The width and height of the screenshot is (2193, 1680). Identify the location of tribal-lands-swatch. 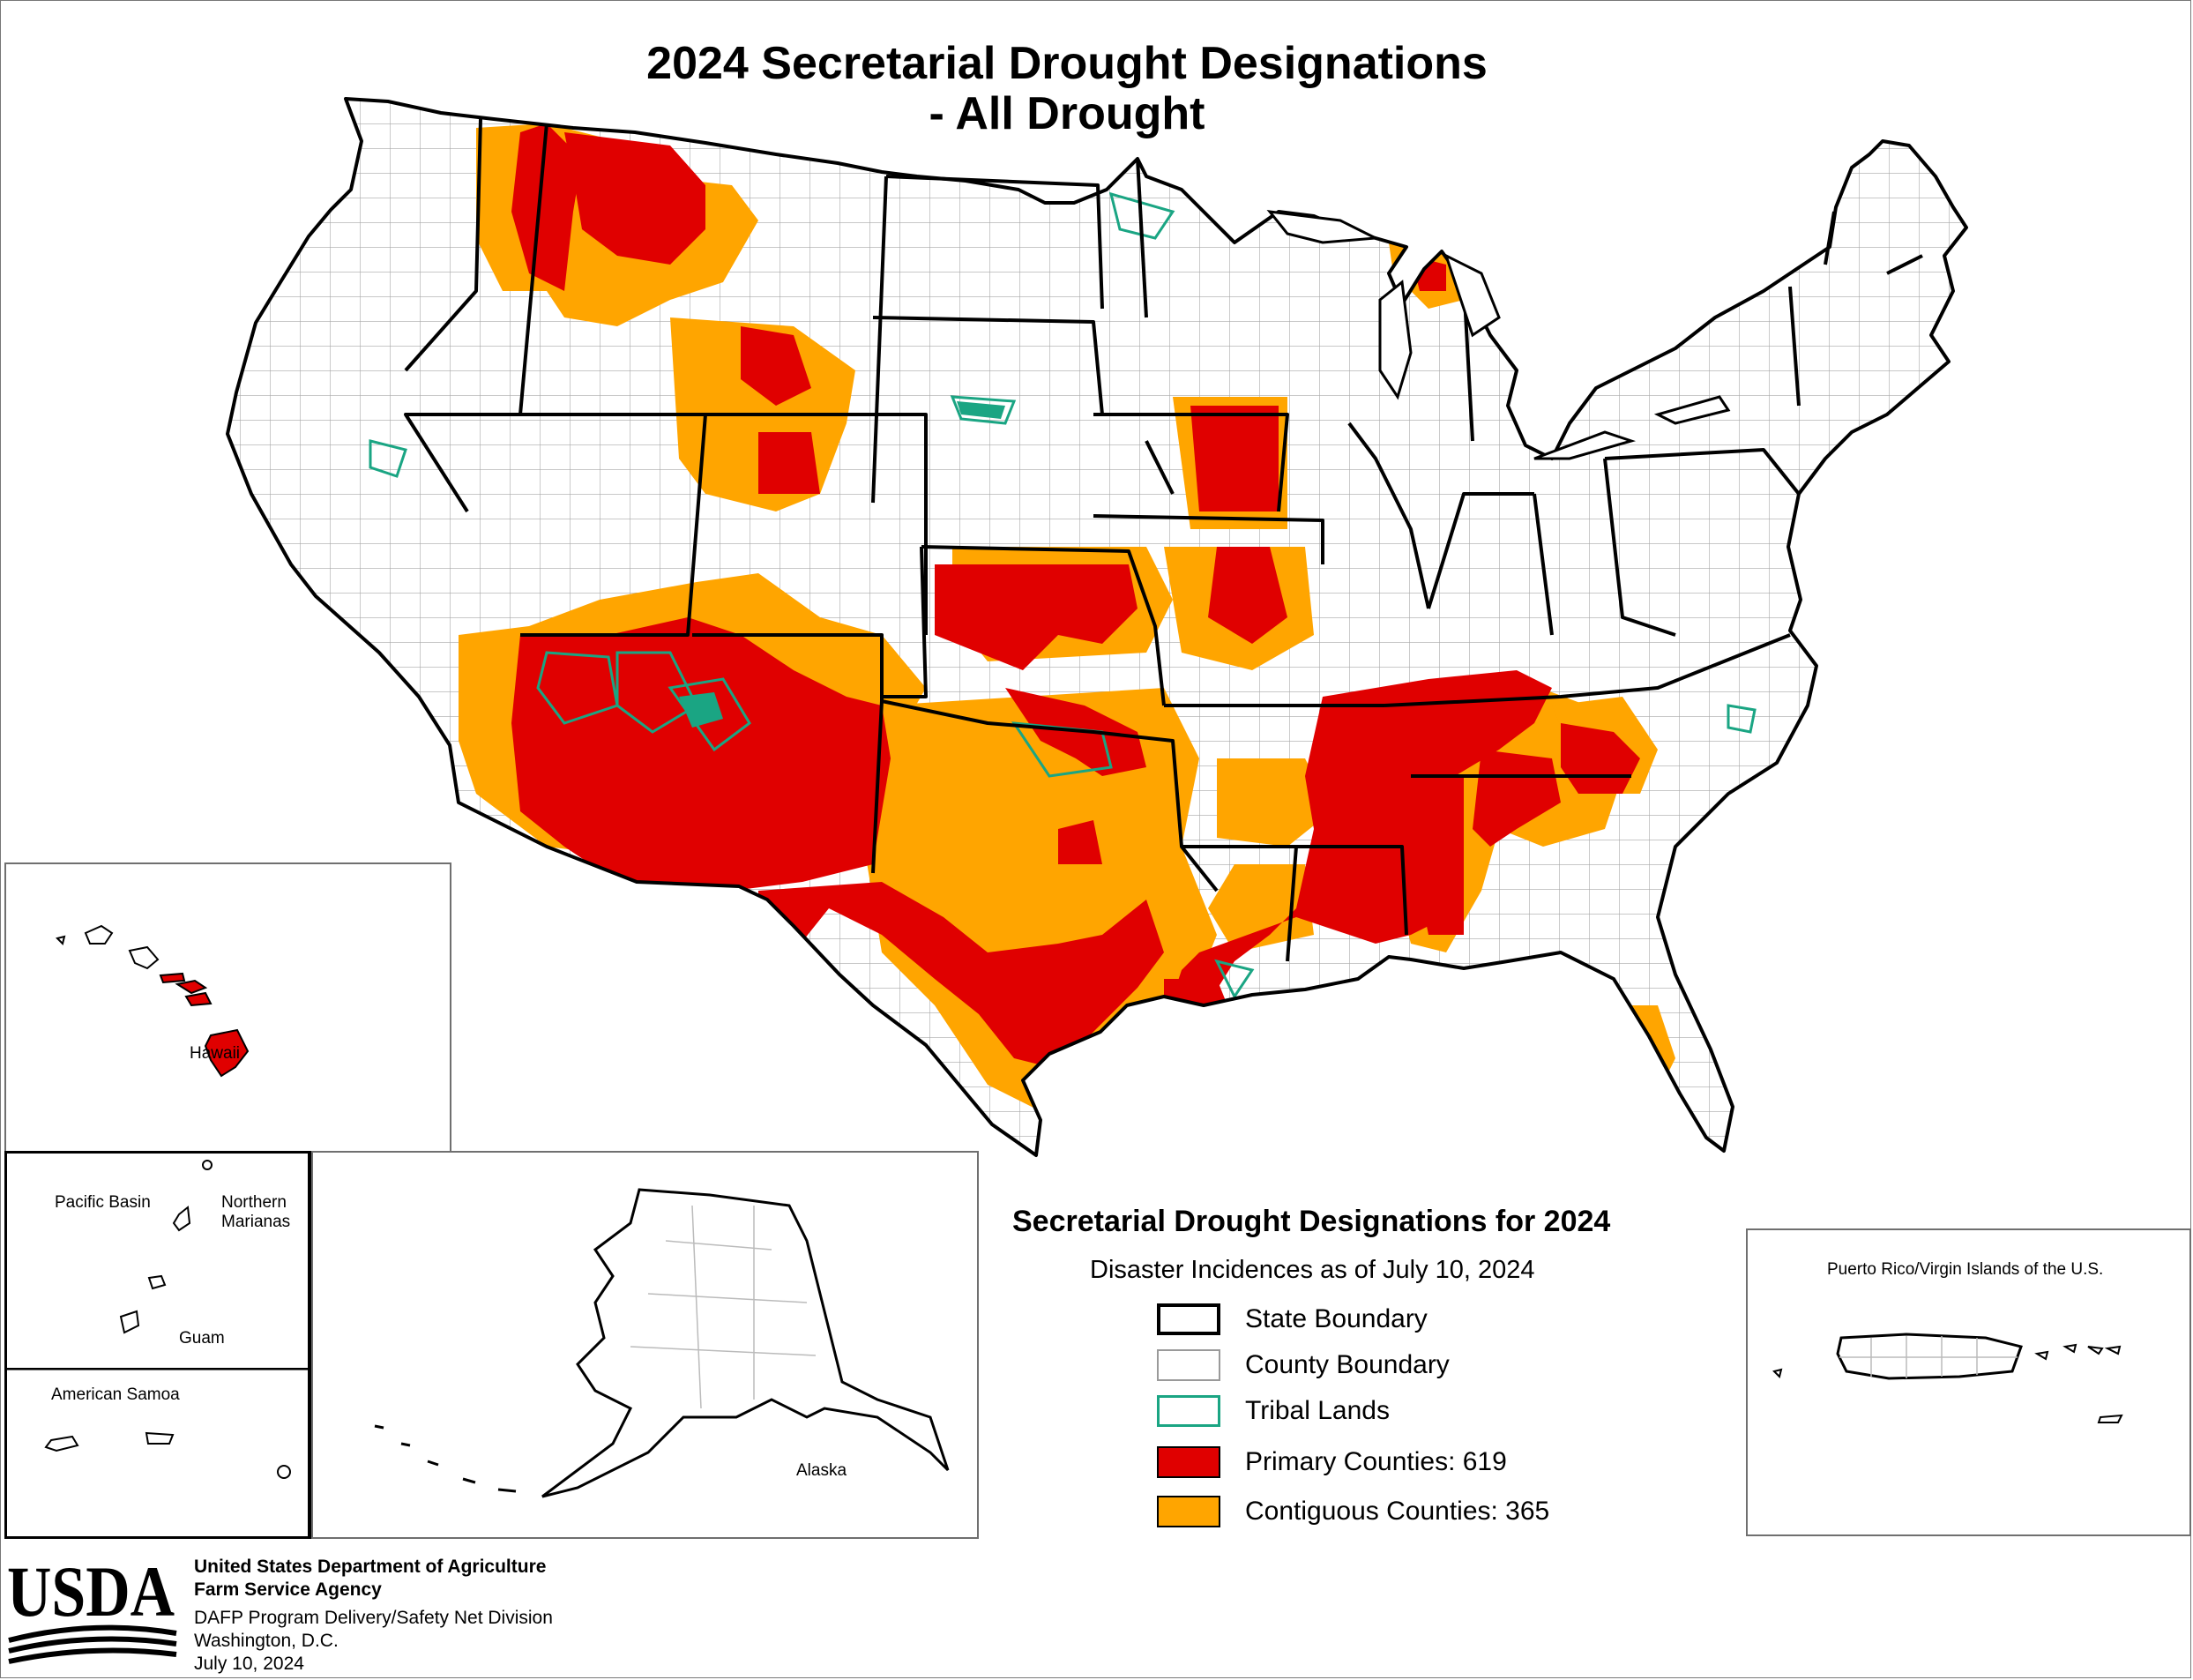
(1189, 1411).